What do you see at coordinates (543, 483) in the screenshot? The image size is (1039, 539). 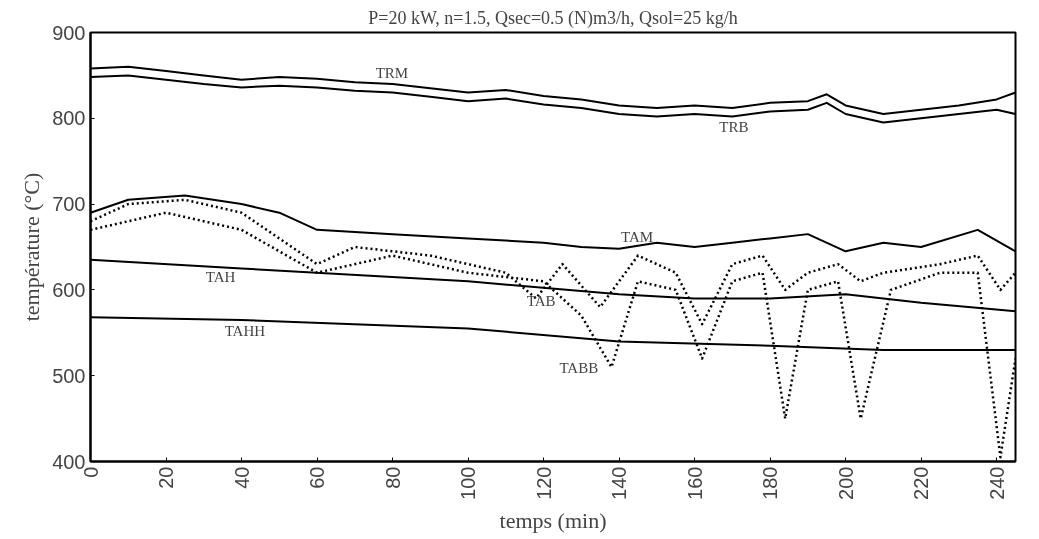 I see `x-tick-label: 120` at bounding box center [543, 483].